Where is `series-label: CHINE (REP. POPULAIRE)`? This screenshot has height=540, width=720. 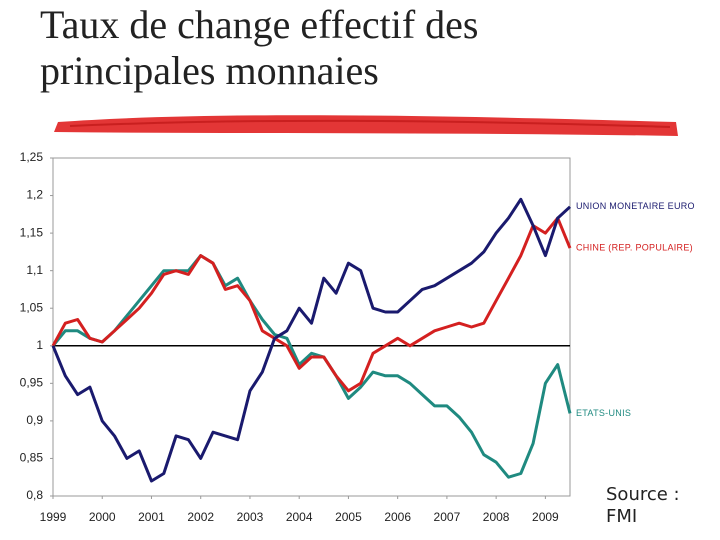 series-label: CHINE (REP. POPULAIRE) is located at coordinates (634, 248).